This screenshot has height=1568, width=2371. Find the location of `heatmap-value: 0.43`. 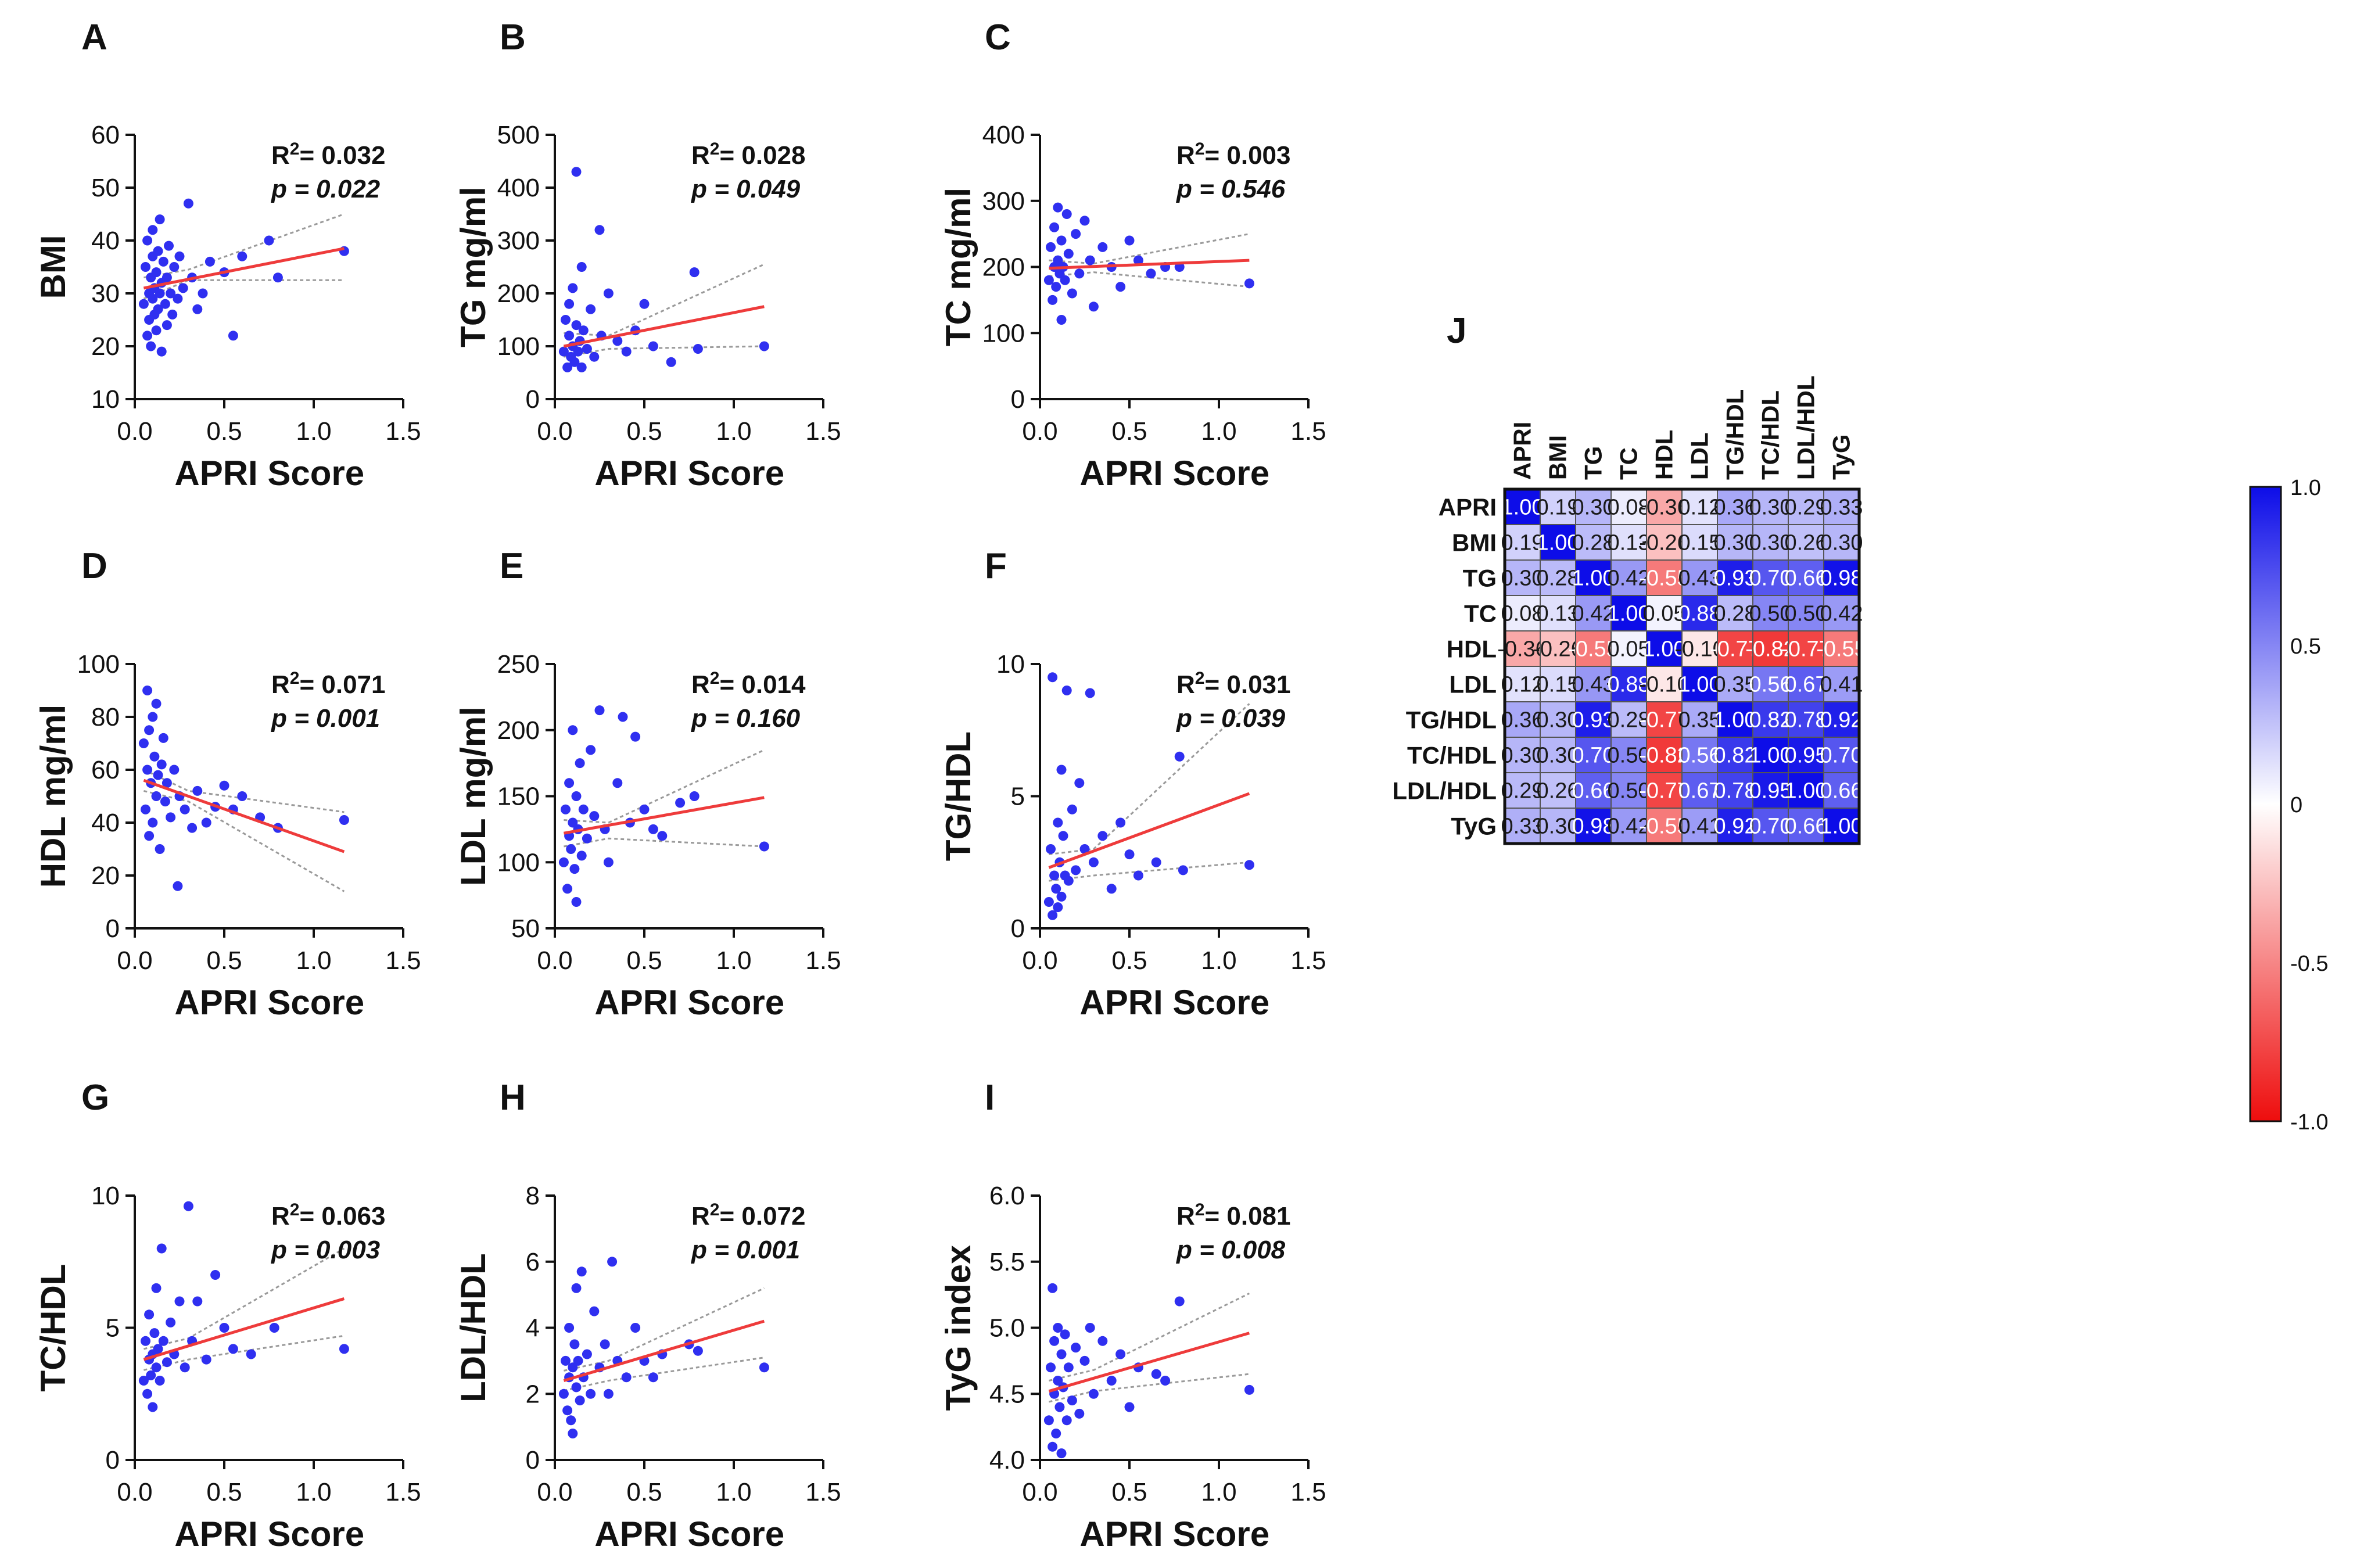

heatmap-value: 0.43 is located at coordinates (1699, 579).